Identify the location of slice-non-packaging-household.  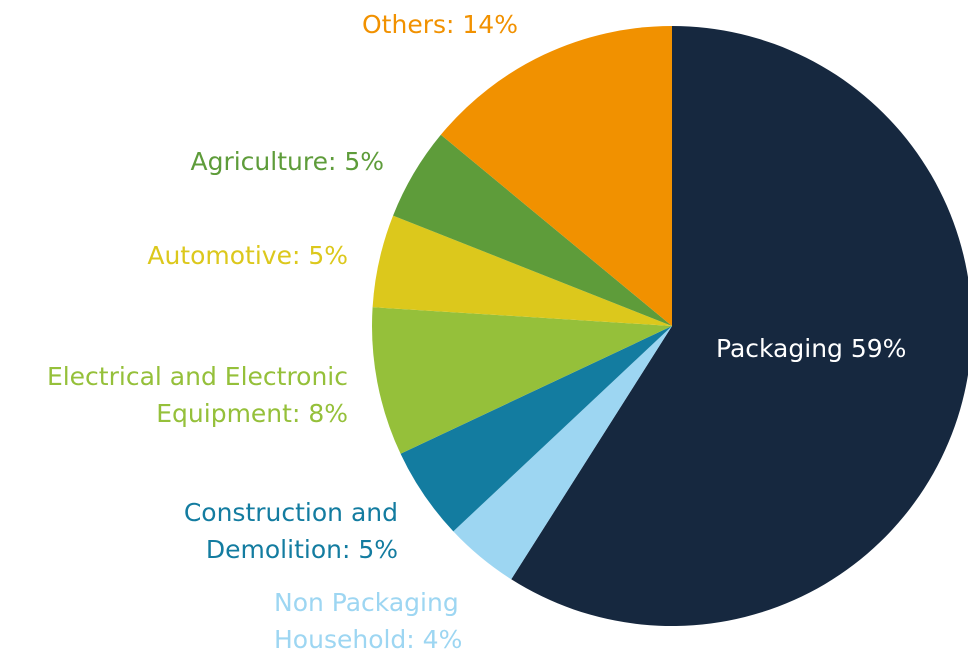
(562, 453).